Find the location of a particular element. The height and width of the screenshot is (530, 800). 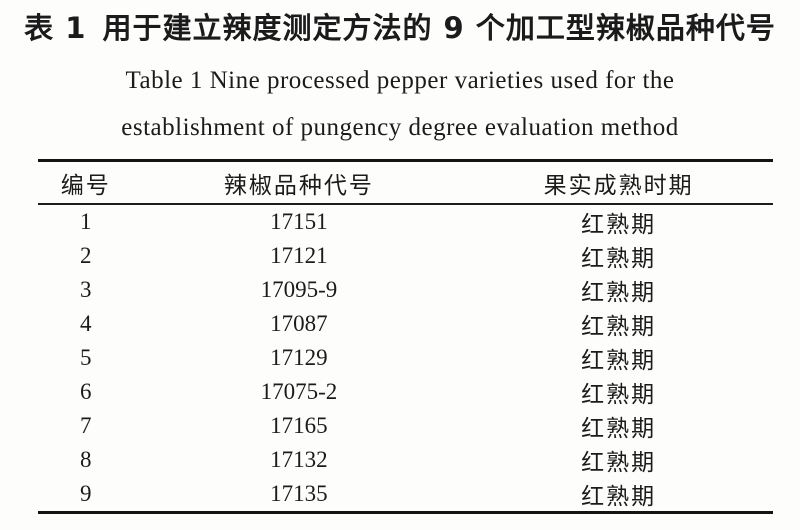

table-row: 6 17075-2 红熟期 is located at coordinates (405, 392).